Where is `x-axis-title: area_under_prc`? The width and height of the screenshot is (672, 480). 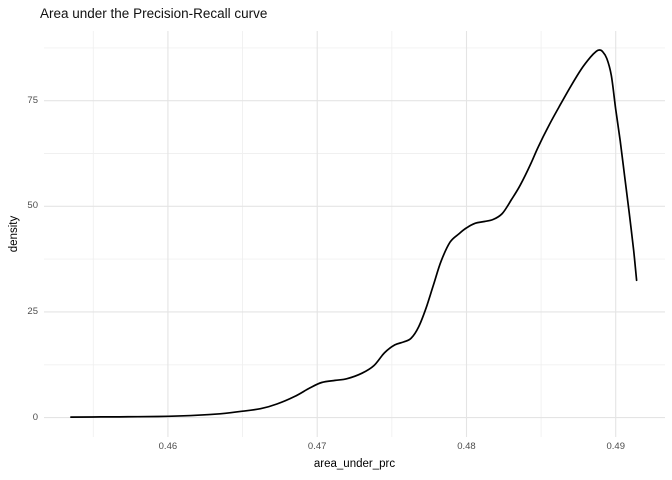 x-axis-title: area_under_prc is located at coordinates (354, 464).